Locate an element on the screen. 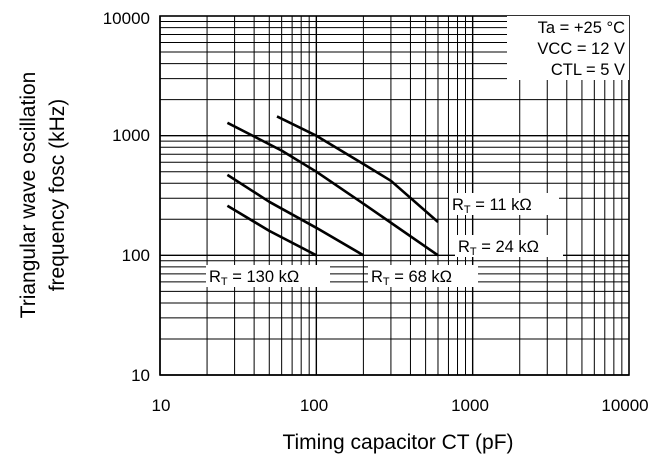 This screenshot has height=462, width=662. label-bg-68k is located at coordinates (423, 276).